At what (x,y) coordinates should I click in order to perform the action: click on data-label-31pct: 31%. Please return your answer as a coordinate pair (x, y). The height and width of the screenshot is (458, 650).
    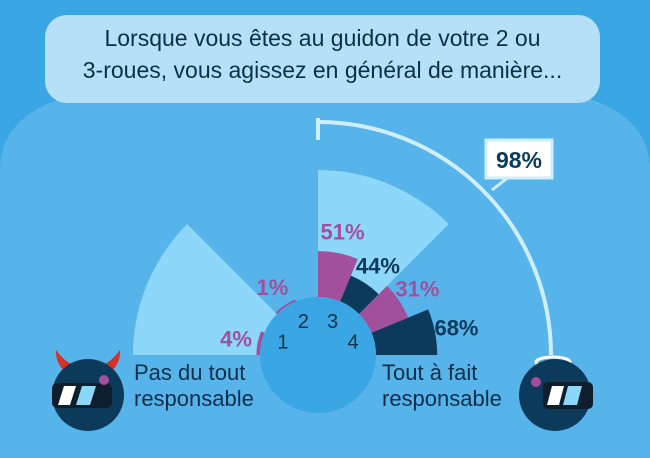
    Looking at the image, I should click on (417, 289).